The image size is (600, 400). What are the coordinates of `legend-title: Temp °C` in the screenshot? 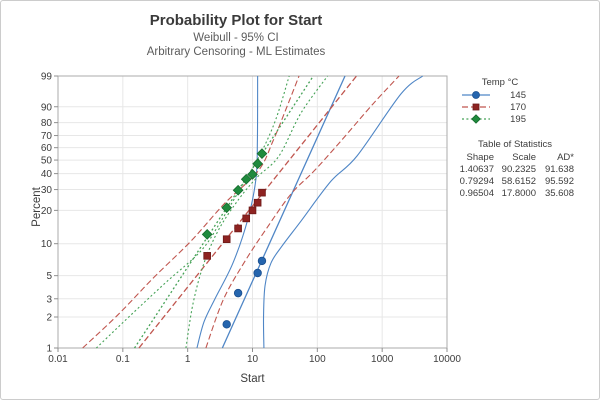 It's located at (500, 82).